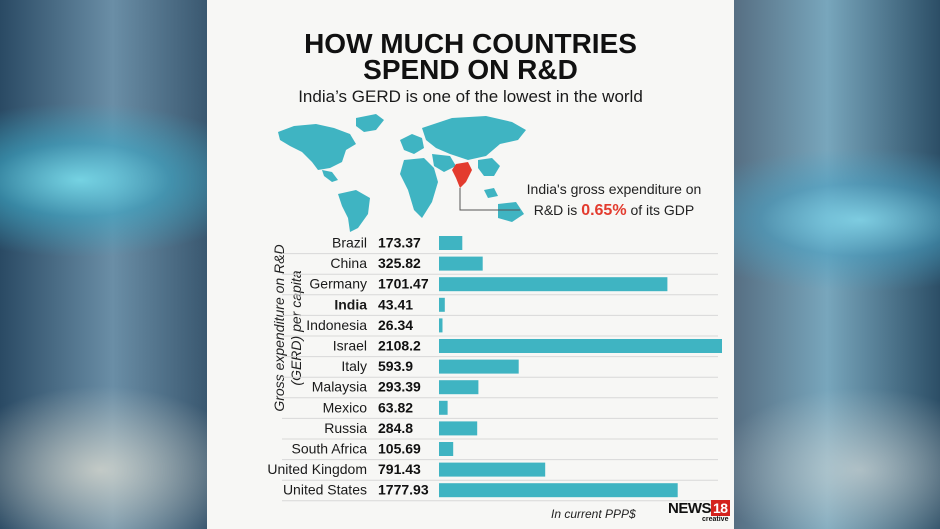 Image resolution: width=940 pixels, height=529 pixels. I want to click on value-label: 63.82, so click(395, 407).